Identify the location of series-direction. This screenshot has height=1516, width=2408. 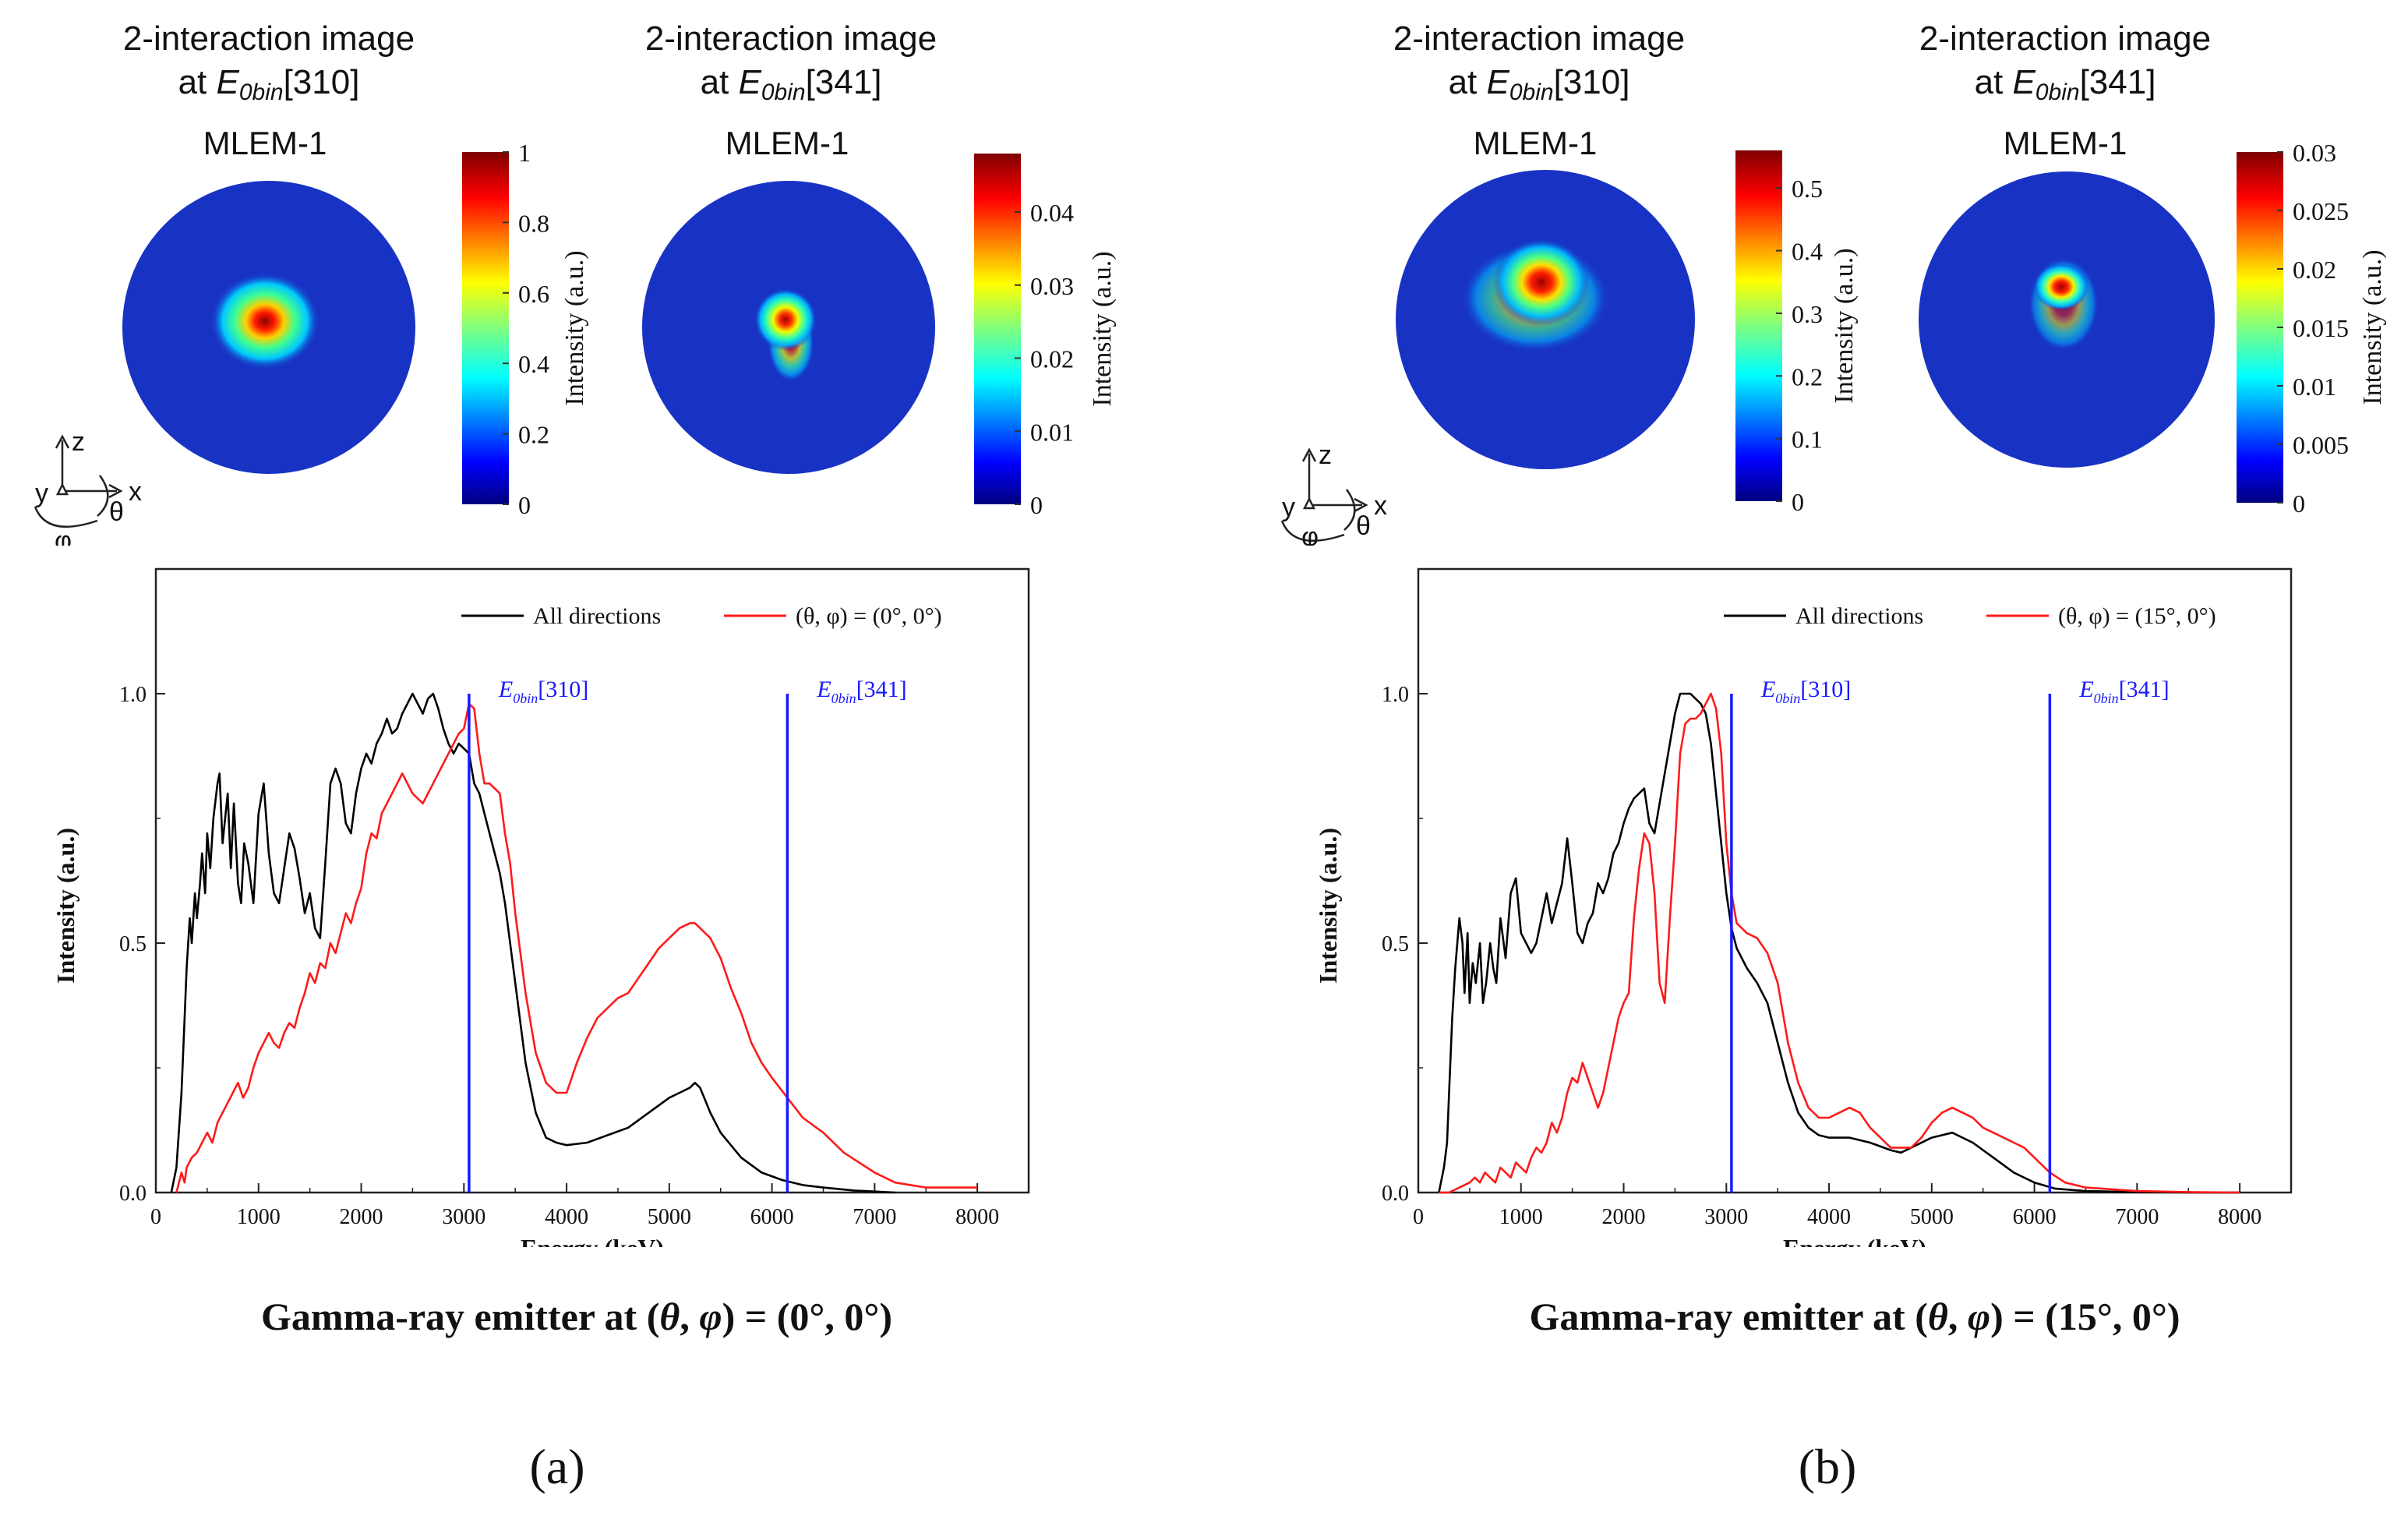
(1839, 943).